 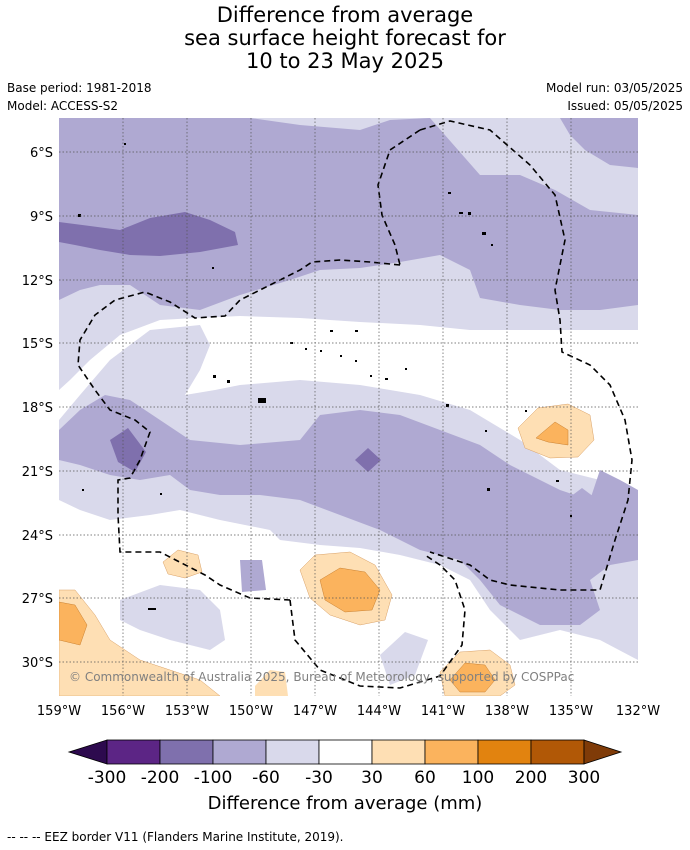 What do you see at coordinates (582, 500) in the screenshot?
I see `contour-minus60-small-east` at bounding box center [582, 500].